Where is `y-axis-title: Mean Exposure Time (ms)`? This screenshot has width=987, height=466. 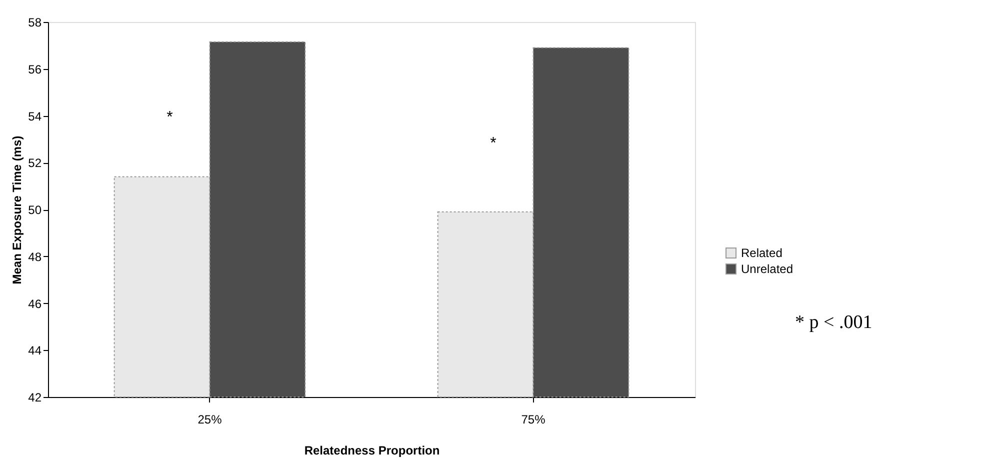 y-axis-title: Mean Exposure Time (ms) is located at coordinates (17, 210).